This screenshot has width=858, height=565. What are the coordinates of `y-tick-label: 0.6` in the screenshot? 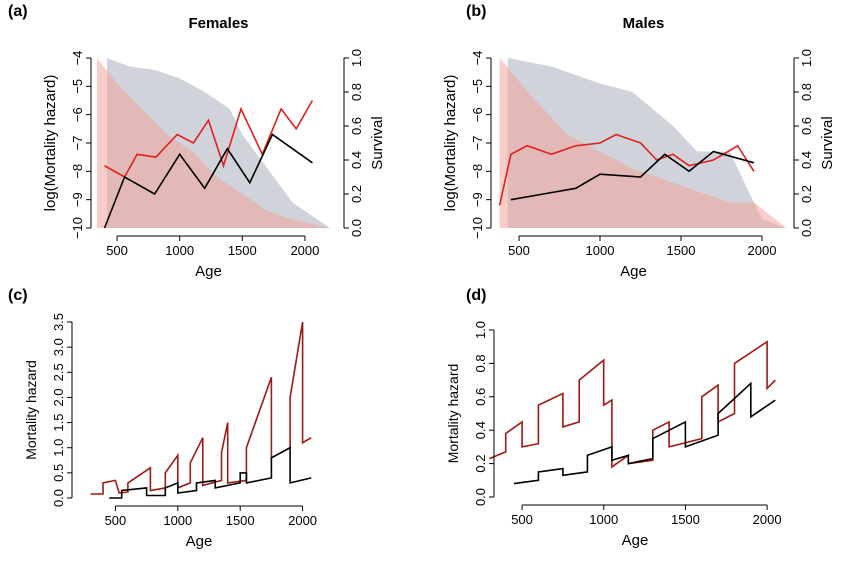 It's located at (480, 397).